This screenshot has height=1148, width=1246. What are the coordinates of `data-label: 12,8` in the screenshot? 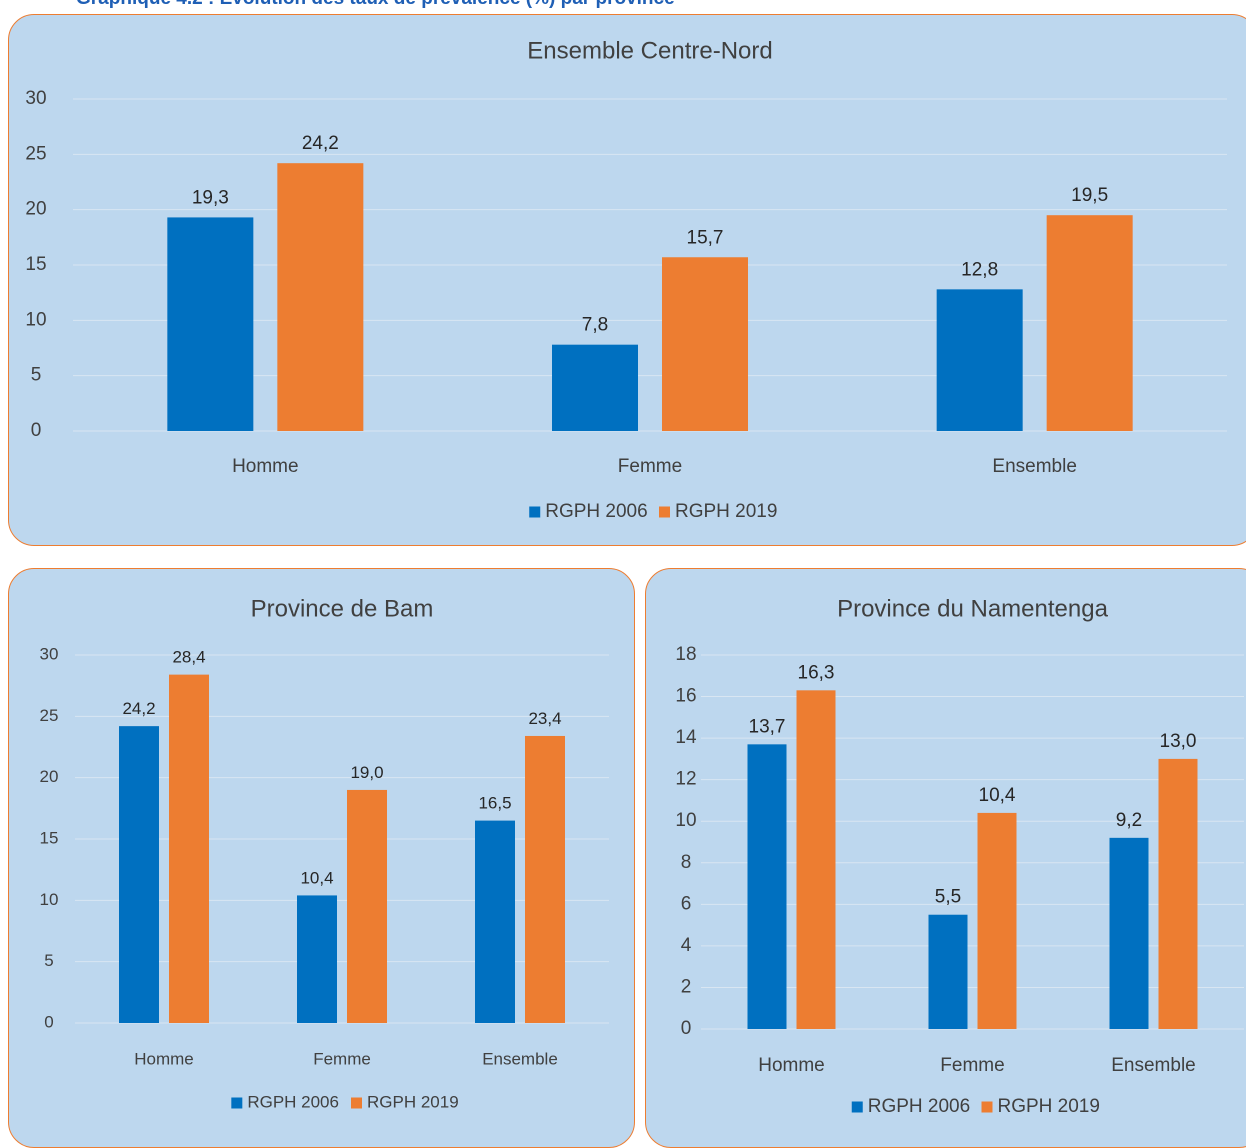 It's located at (979, 269).